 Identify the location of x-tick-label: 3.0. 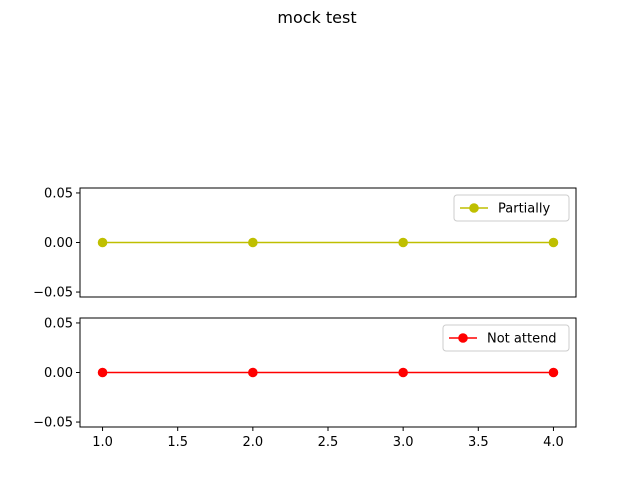
(403, 442).